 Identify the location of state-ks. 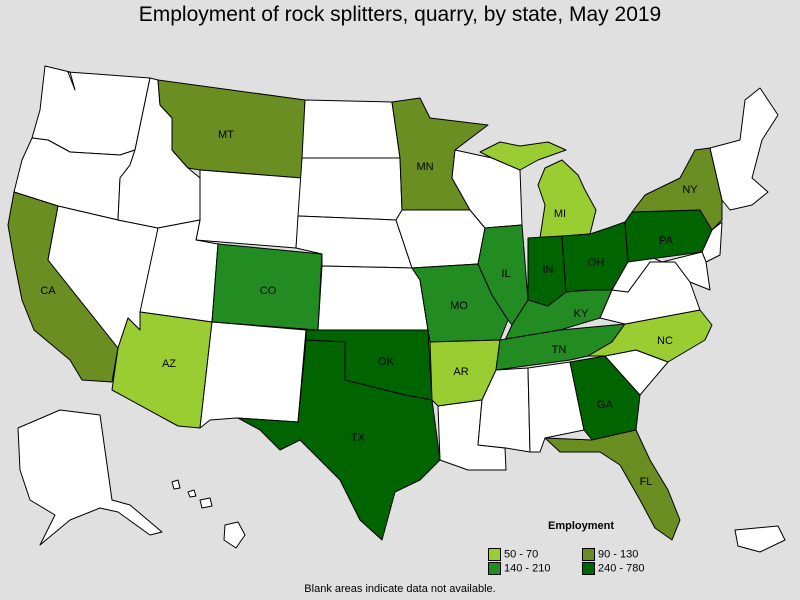
(373, 298).